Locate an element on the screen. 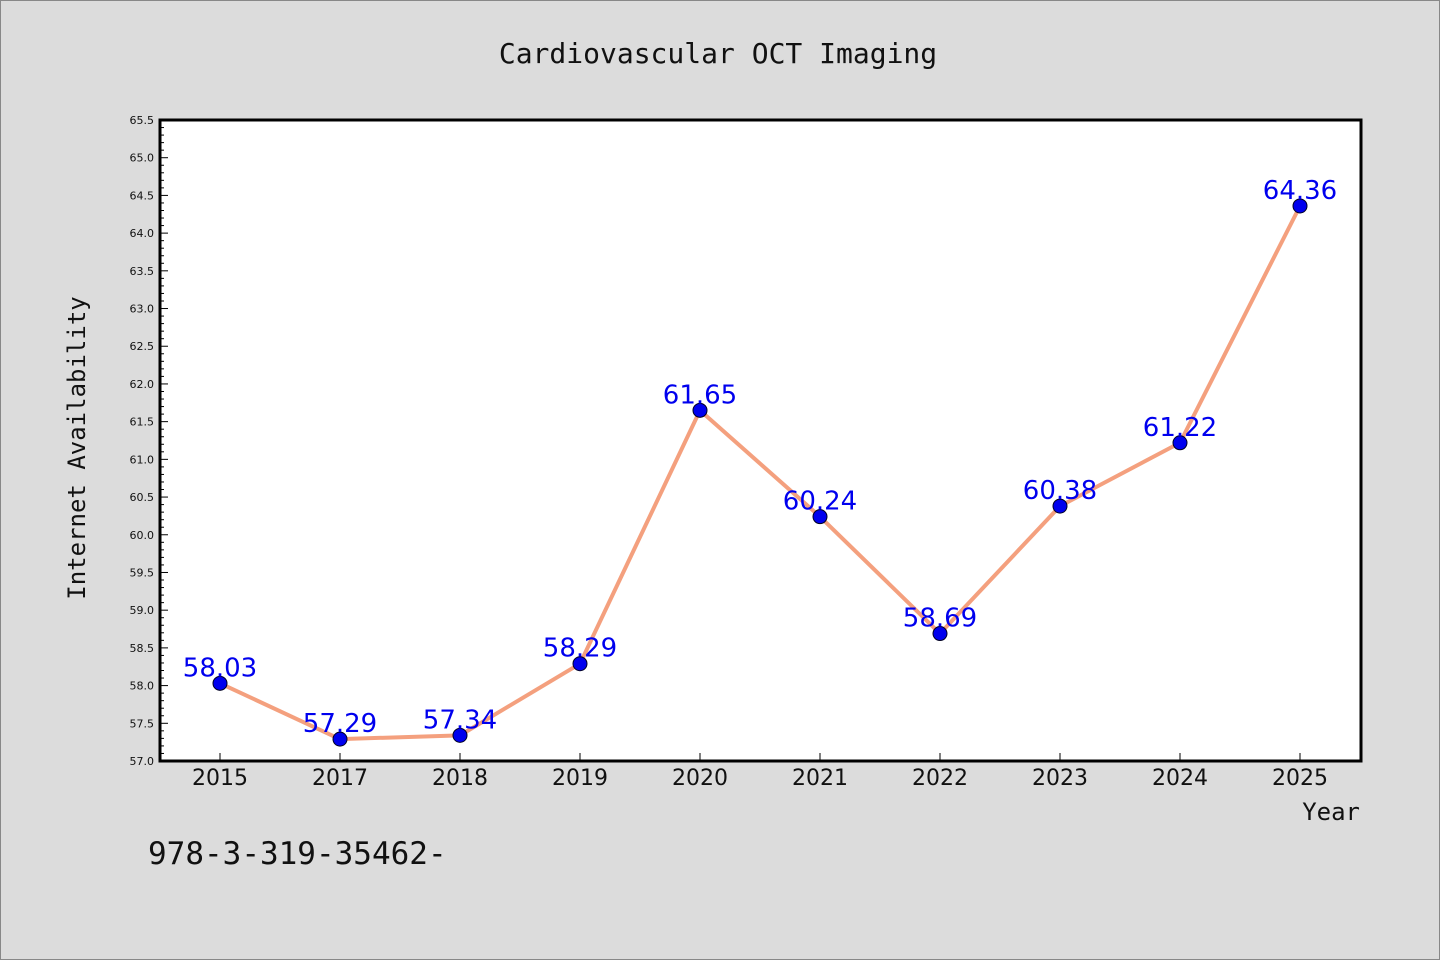 The image size is (1440, 960). y-tick-label: 64.0 is located at coordinates (142, 233).